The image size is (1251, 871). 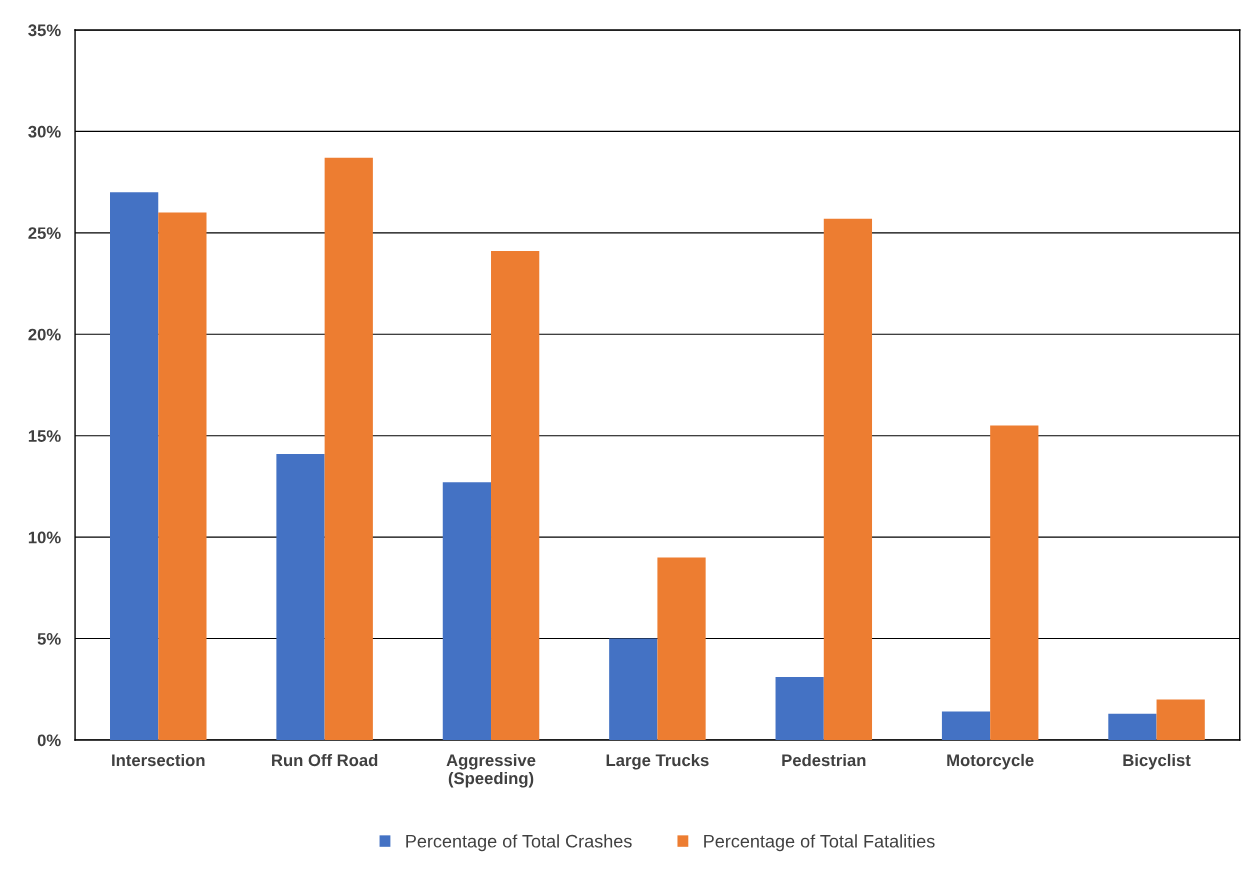 What do you see at coordinates (44, 30) in the screenshot?
I see `y-tick-label: 35%` at bounding box center [44, 30].